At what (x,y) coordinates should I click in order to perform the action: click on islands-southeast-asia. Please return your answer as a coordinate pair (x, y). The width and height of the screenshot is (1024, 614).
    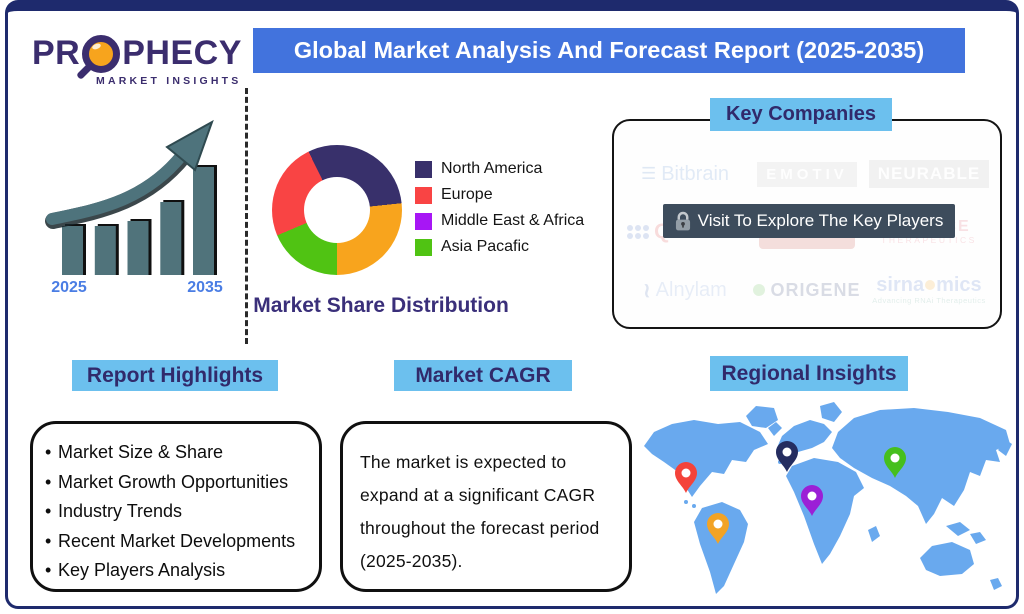
    Looking at the image, I should click on (958, 529).